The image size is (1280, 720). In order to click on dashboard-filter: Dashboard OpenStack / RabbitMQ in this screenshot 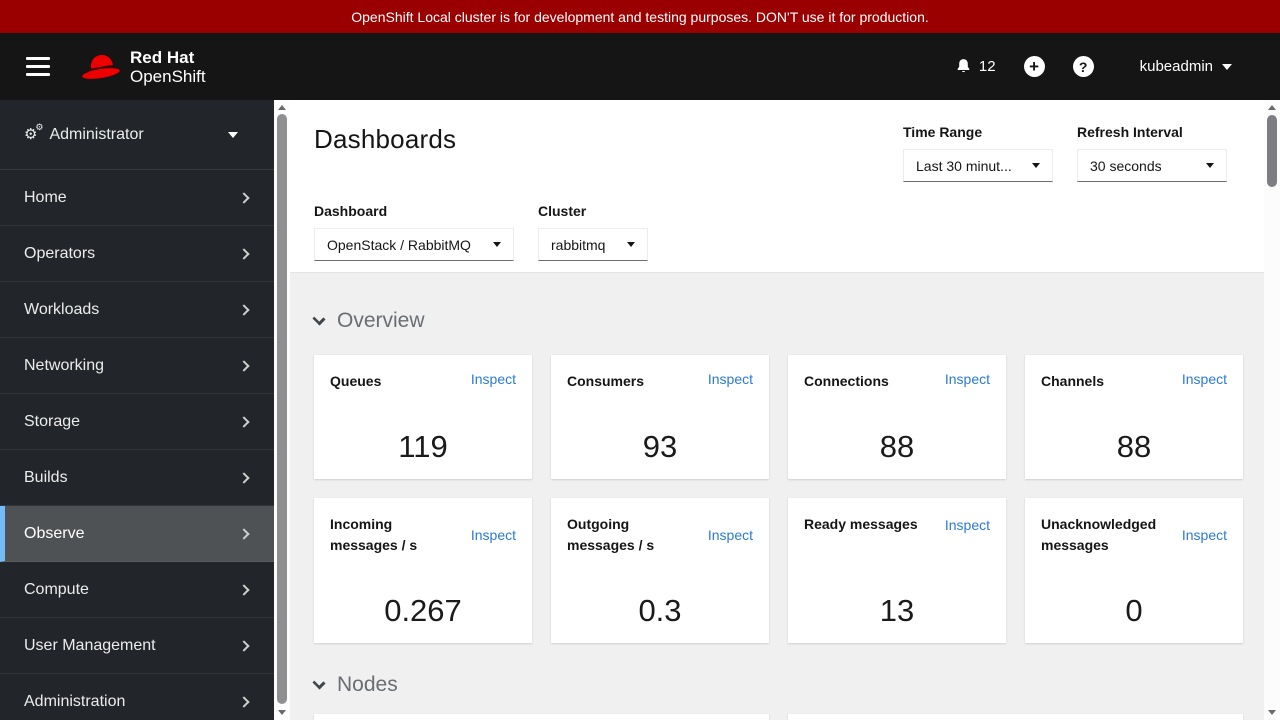, I will do `click(414, 232)`.